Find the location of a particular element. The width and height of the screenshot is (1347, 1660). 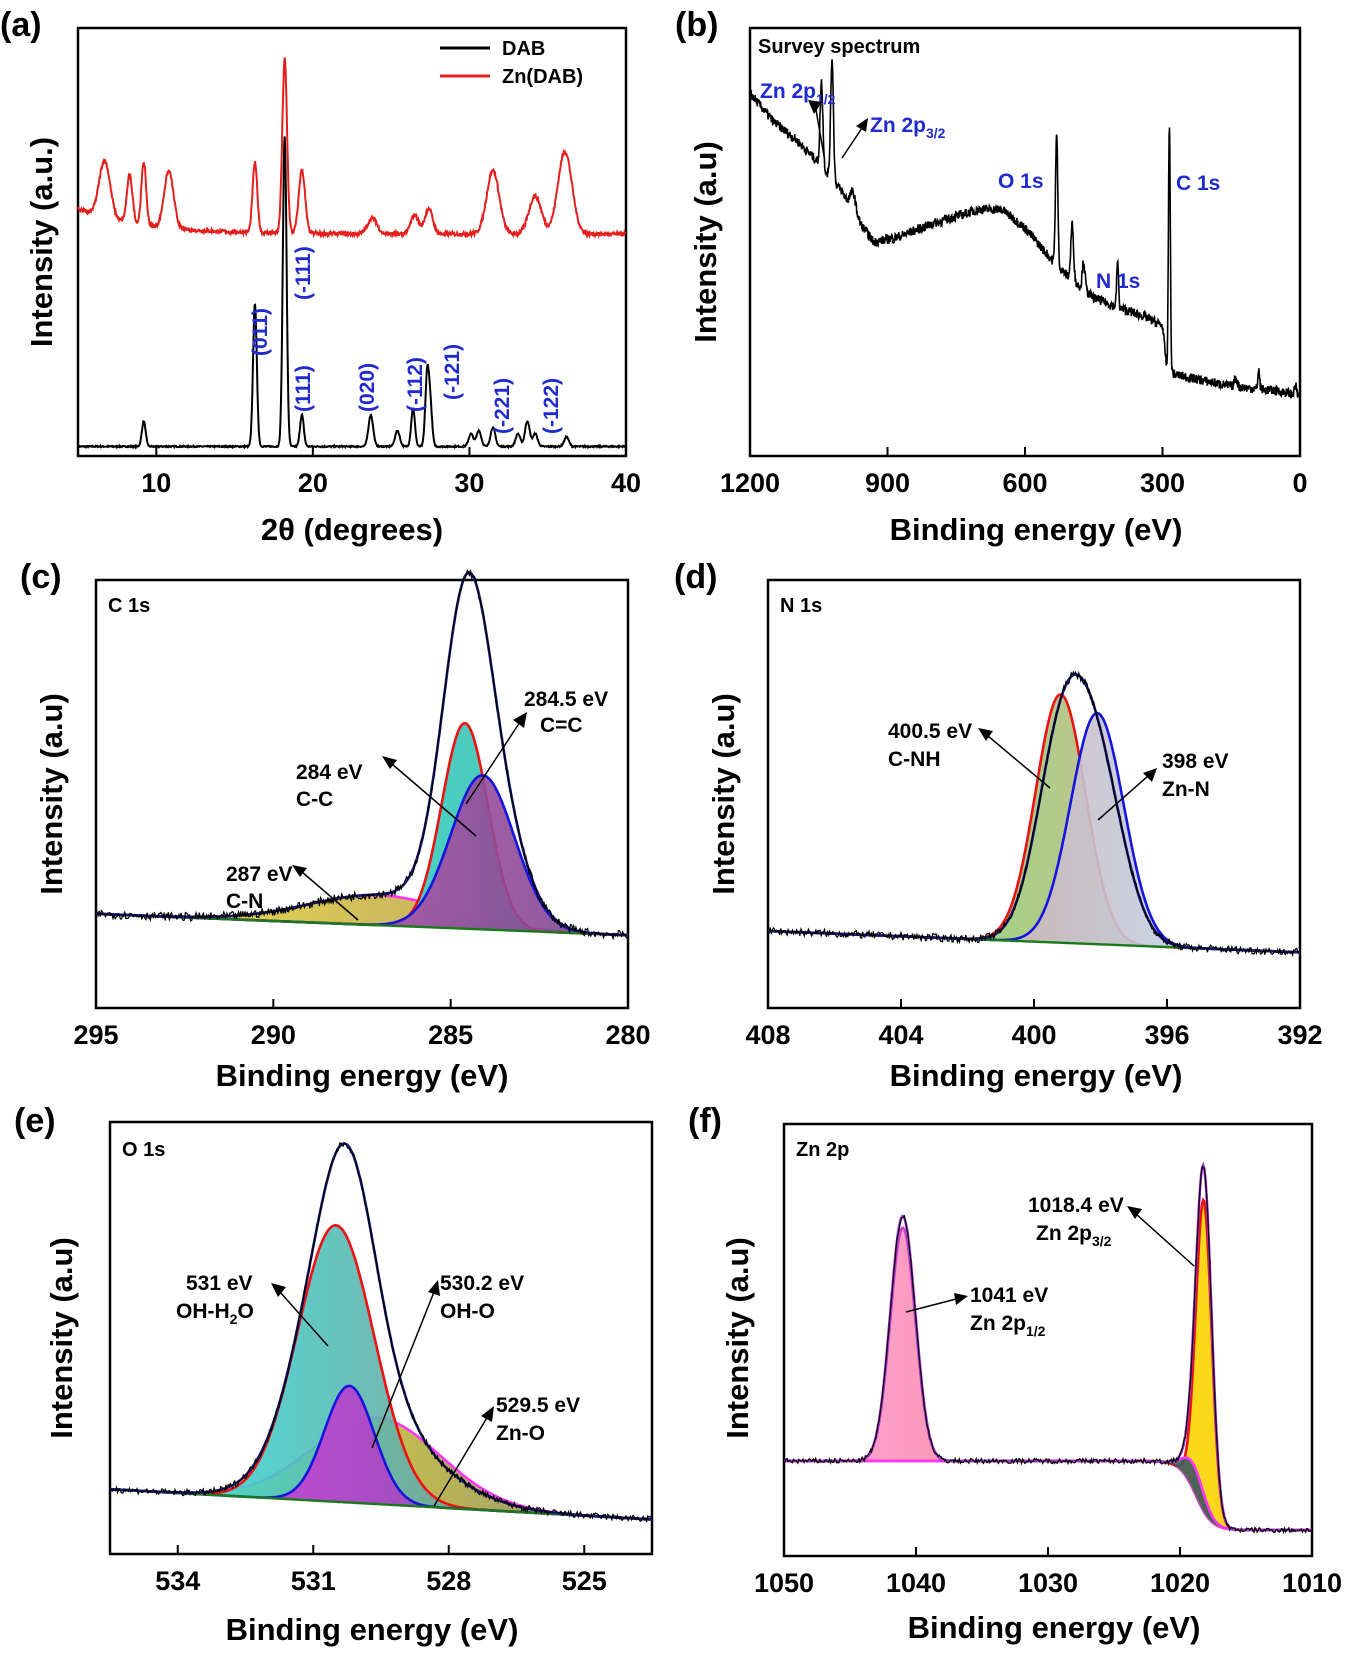

panel-a-x-ticks: 10 20 30 40 is located at coordinates (391, 472).